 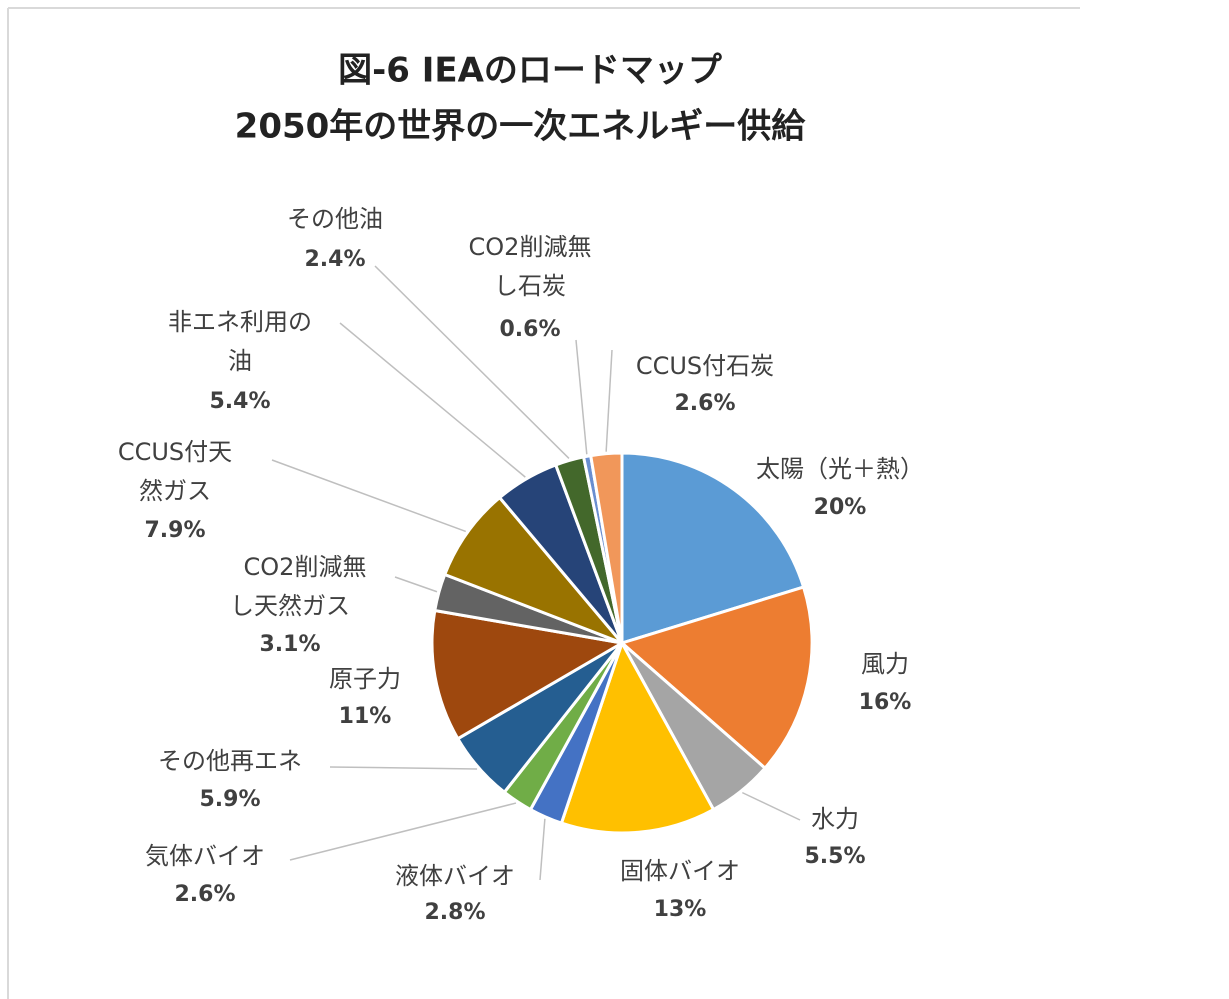 What do you see at coordinates (334, 259) in the screenshot?
I see `value-label: 2.4%` at bounding box center [334, 259].